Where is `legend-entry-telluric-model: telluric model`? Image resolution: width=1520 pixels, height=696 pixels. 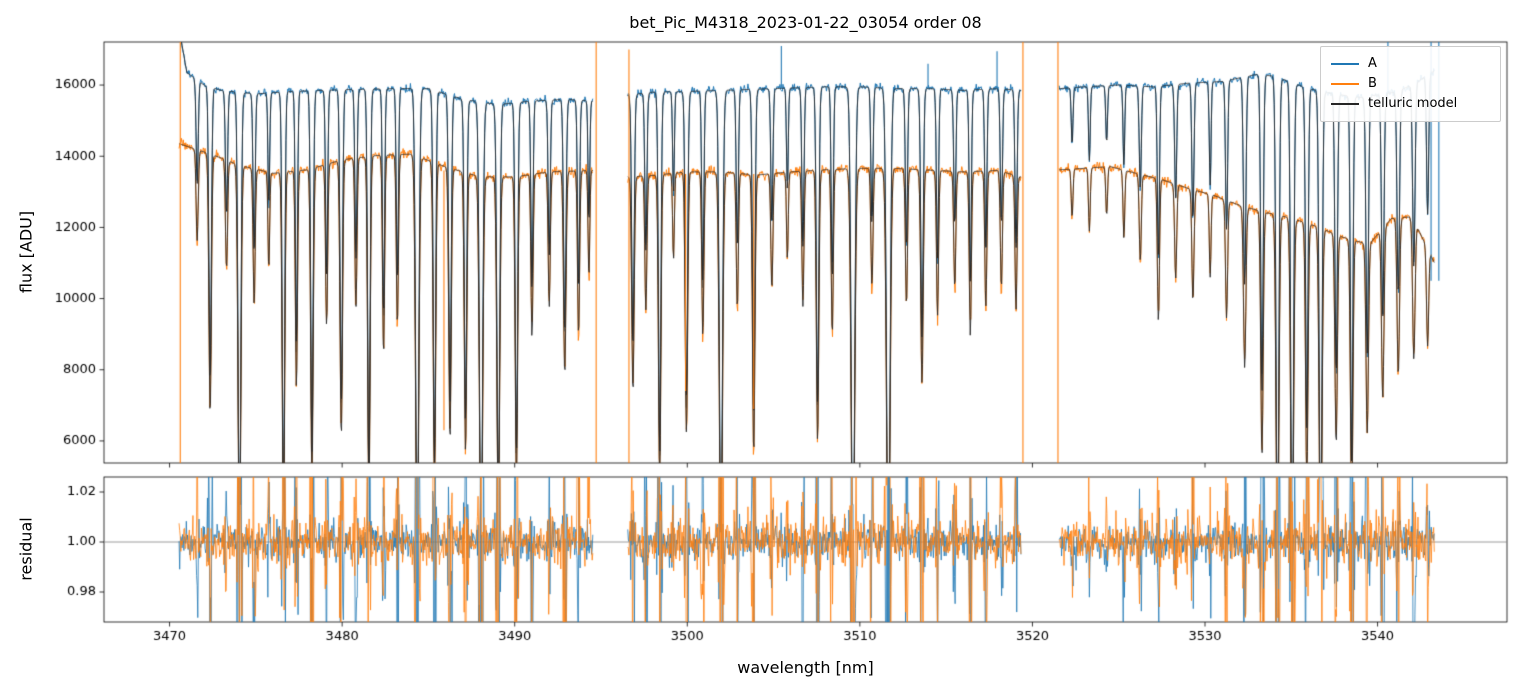 legend-entry-telluric-model: telluric model is located at coordinates (1410, 104).